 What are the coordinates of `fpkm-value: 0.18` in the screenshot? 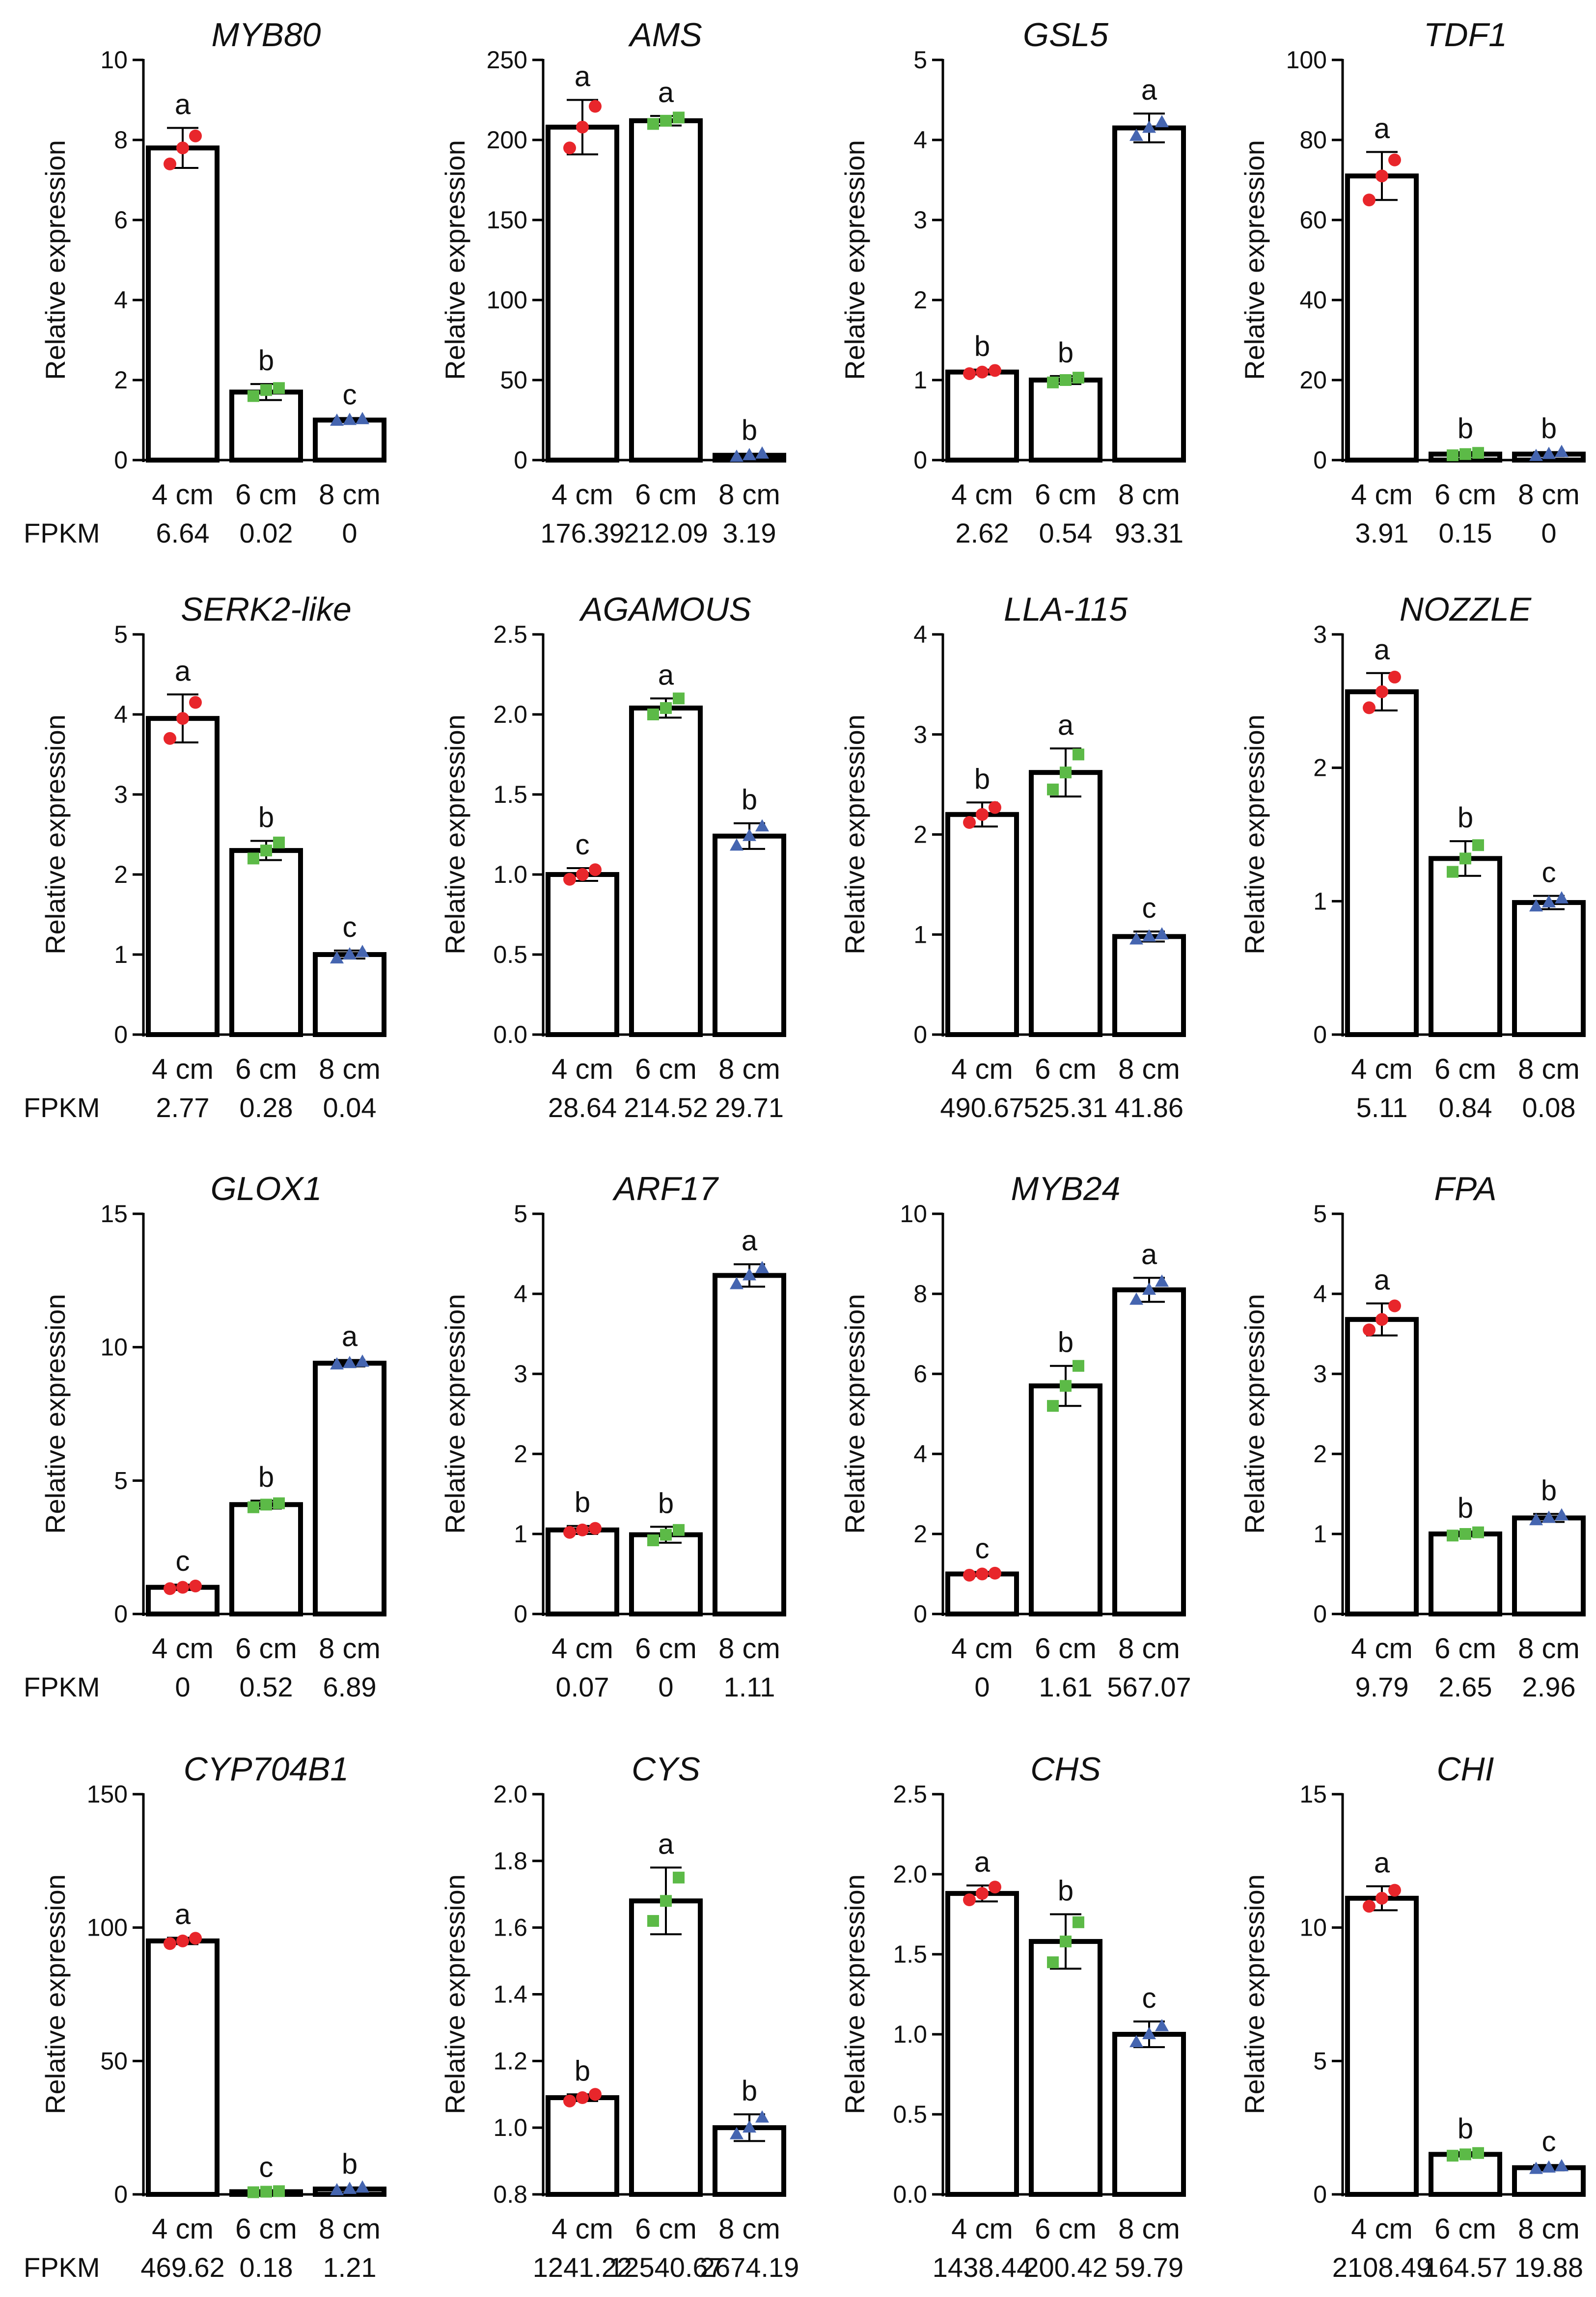 It's located at (266, 2267).